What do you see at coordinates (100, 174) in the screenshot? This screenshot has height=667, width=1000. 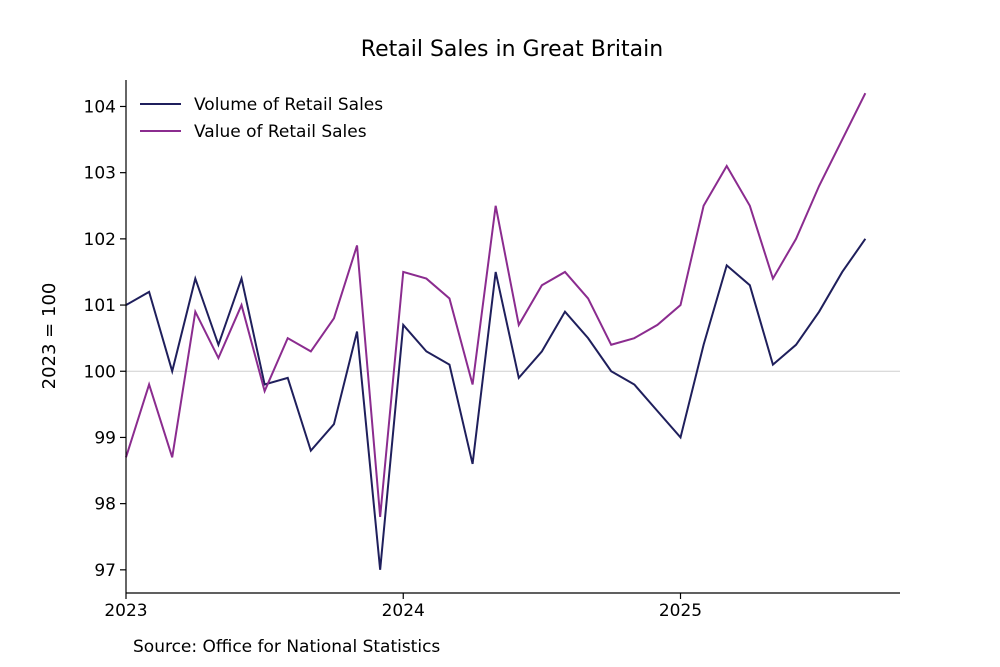 I see `y-tick-label: 103` at bounding box center [100, 174].